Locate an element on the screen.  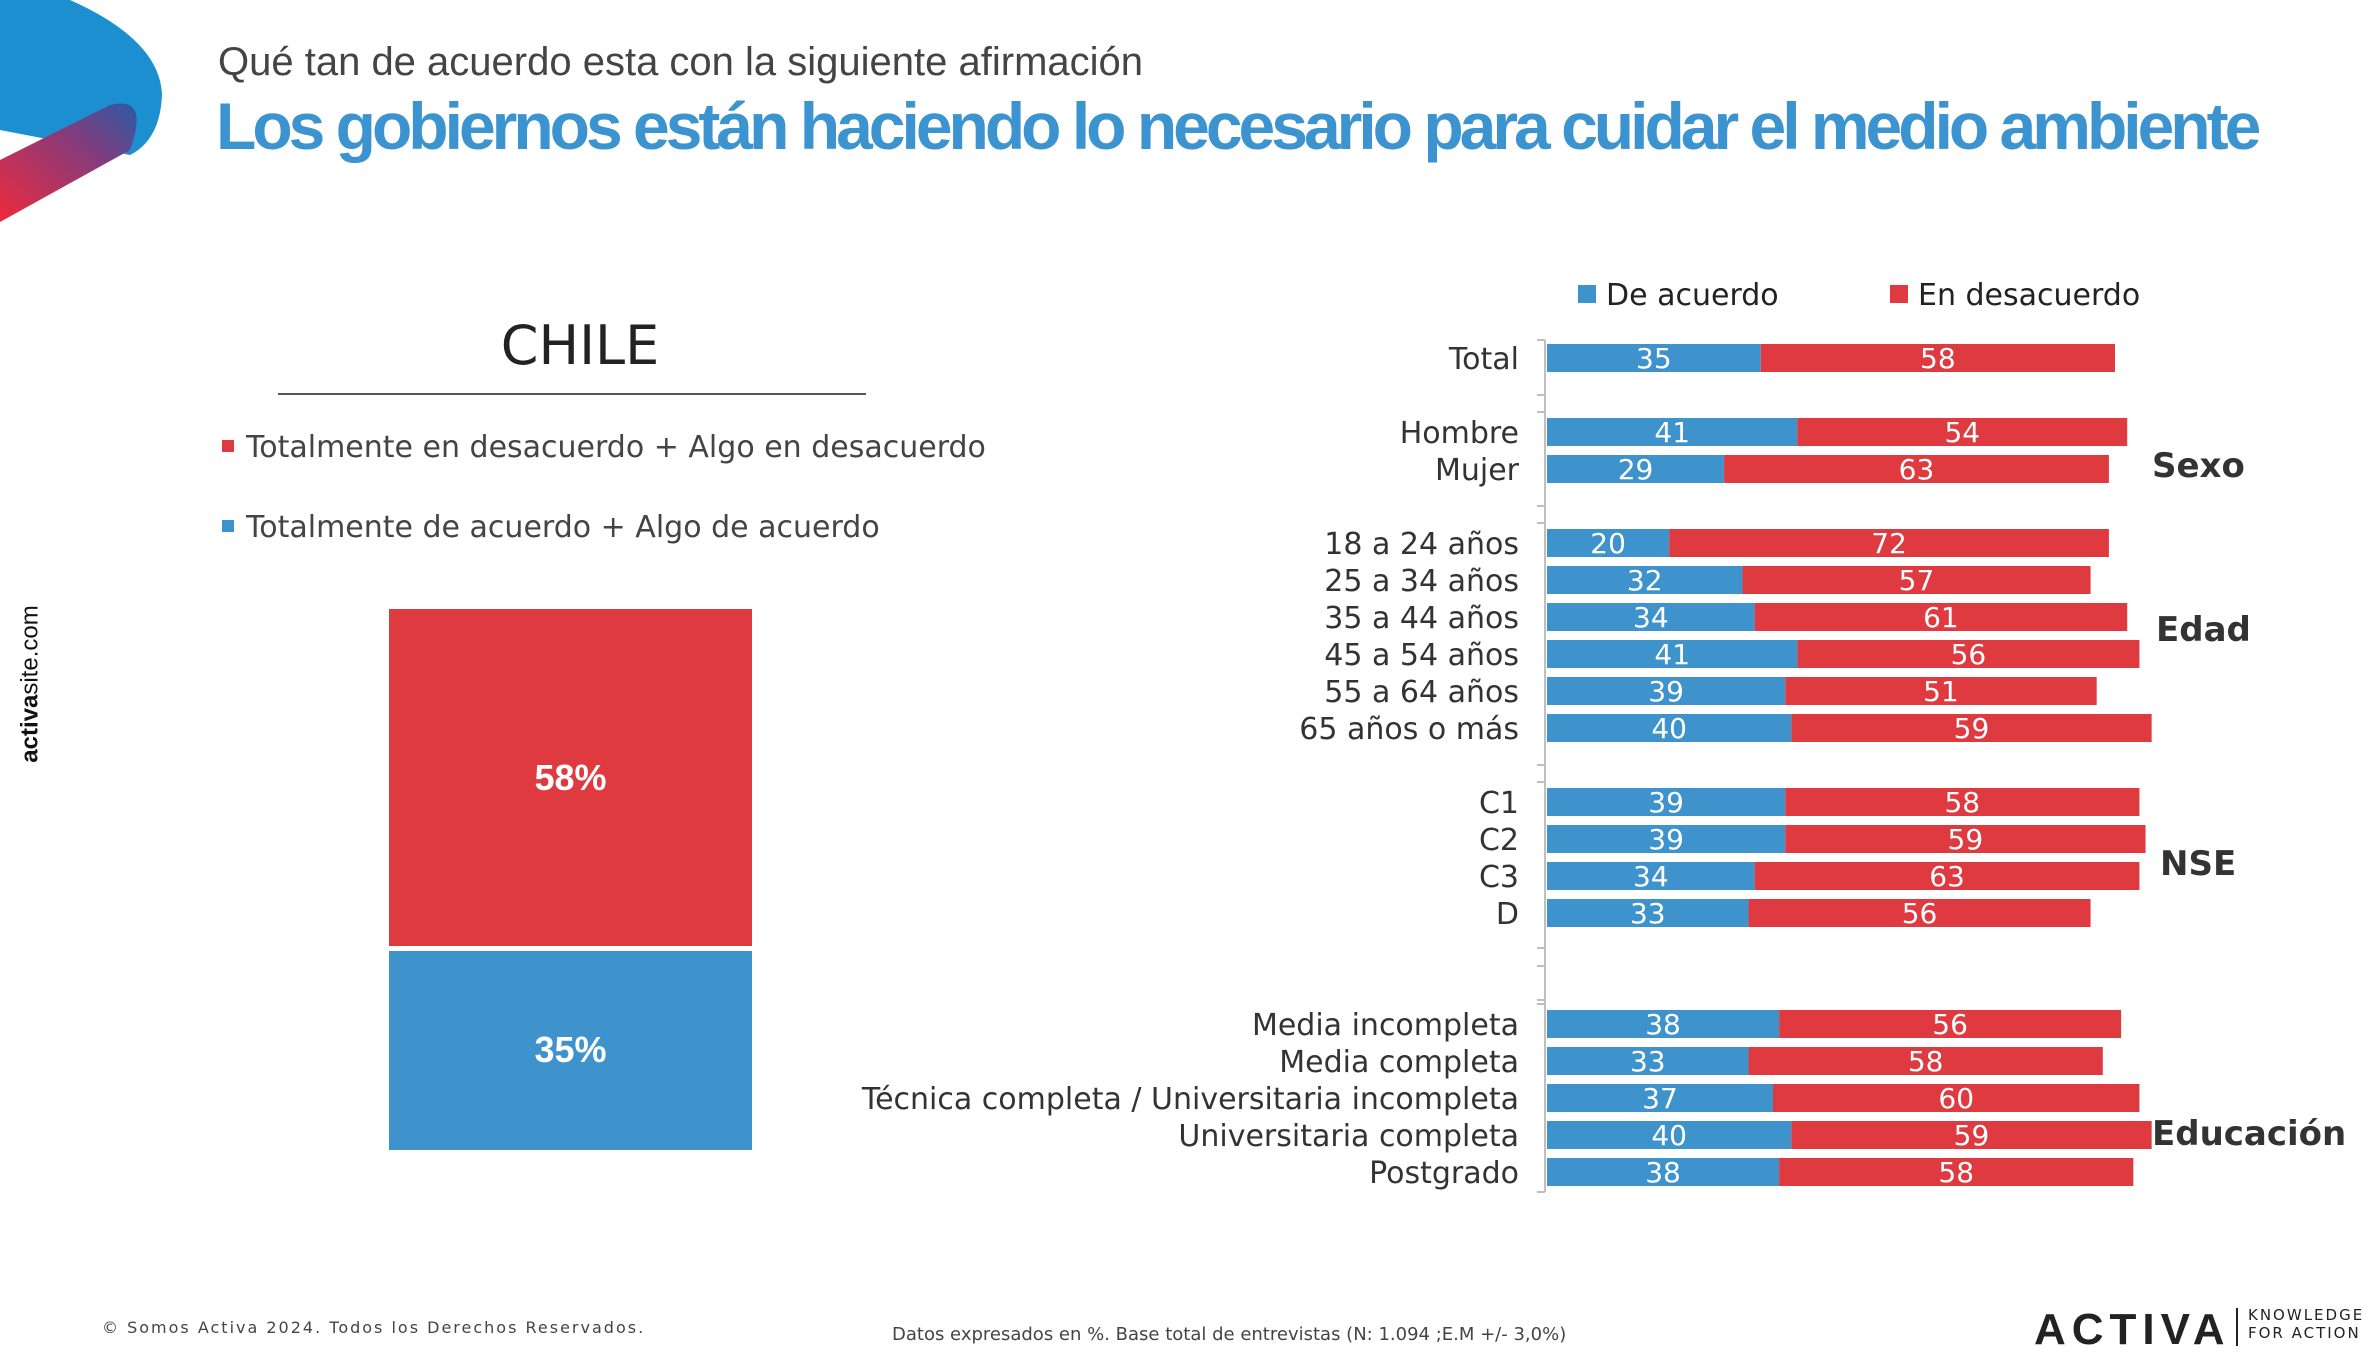
chart-legend-label-agree: De acuerdo is located at coordinates (1692, 295).